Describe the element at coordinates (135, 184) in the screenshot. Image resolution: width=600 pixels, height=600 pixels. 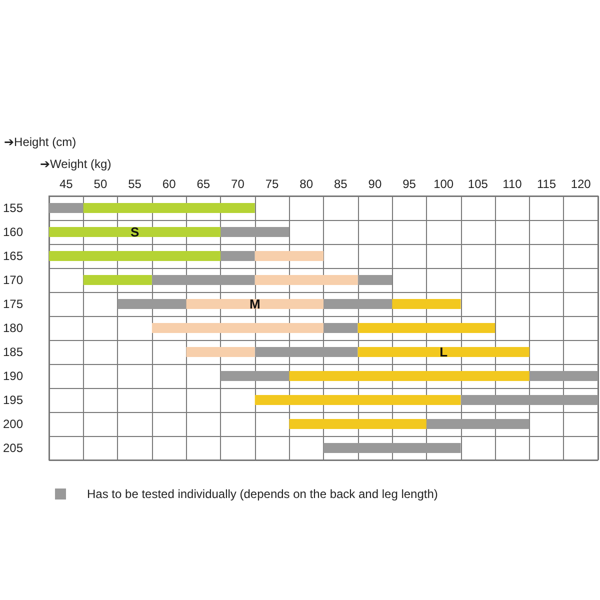
I see `x-tick-label: 55` at that location.